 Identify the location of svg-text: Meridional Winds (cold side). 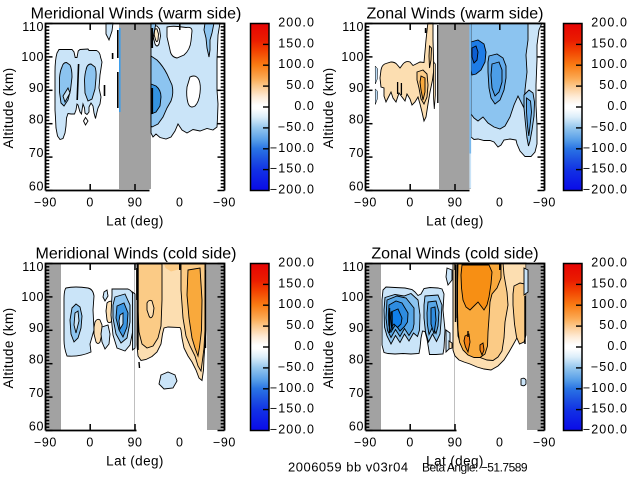
(136, 254).